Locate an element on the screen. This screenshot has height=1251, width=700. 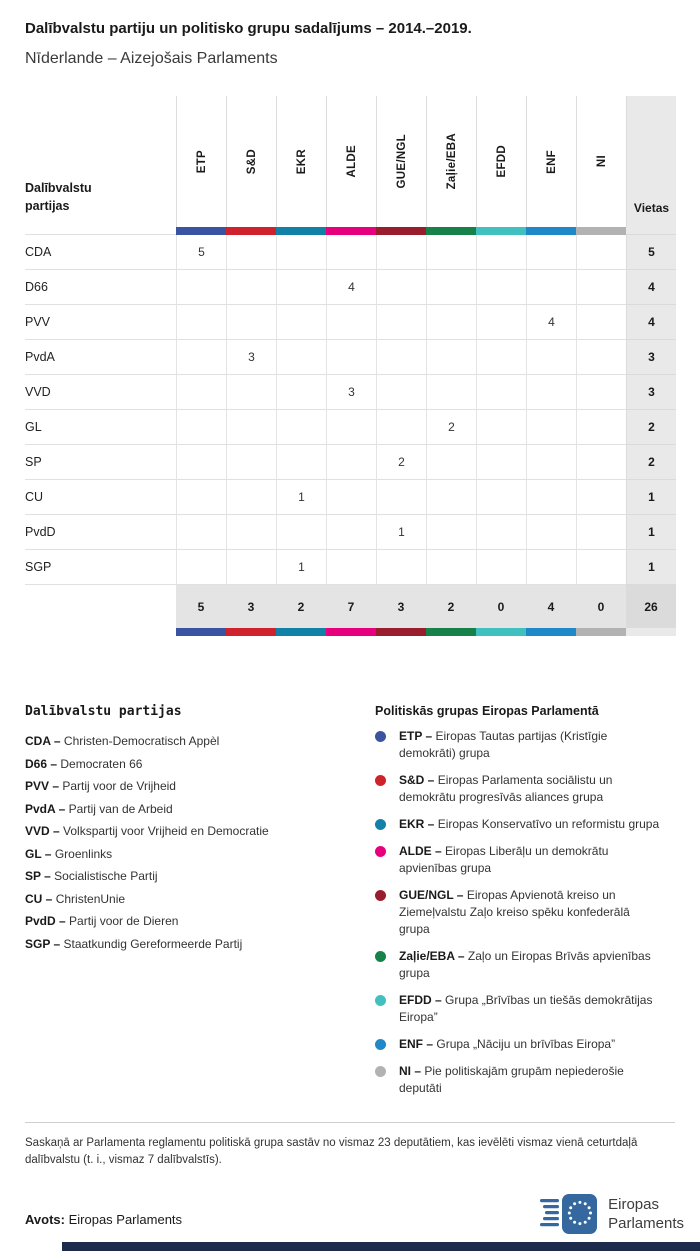
column-header: GUE/NGL is located at coordinates (401, 161).